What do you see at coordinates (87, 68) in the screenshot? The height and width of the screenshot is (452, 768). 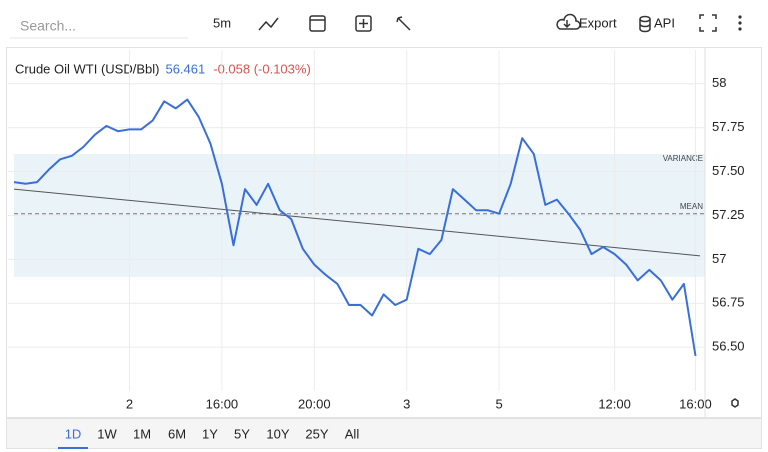 I see `chart-title: Crude Oil WTI (USD/Bbl)` at bounding box center [87, 68].